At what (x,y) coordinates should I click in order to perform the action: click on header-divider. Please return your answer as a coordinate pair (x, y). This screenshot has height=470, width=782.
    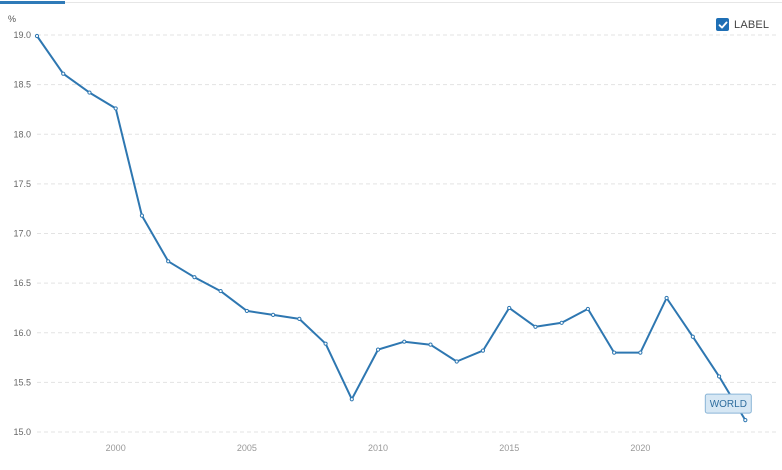
    Looking at the image, I should click on (391, 2).